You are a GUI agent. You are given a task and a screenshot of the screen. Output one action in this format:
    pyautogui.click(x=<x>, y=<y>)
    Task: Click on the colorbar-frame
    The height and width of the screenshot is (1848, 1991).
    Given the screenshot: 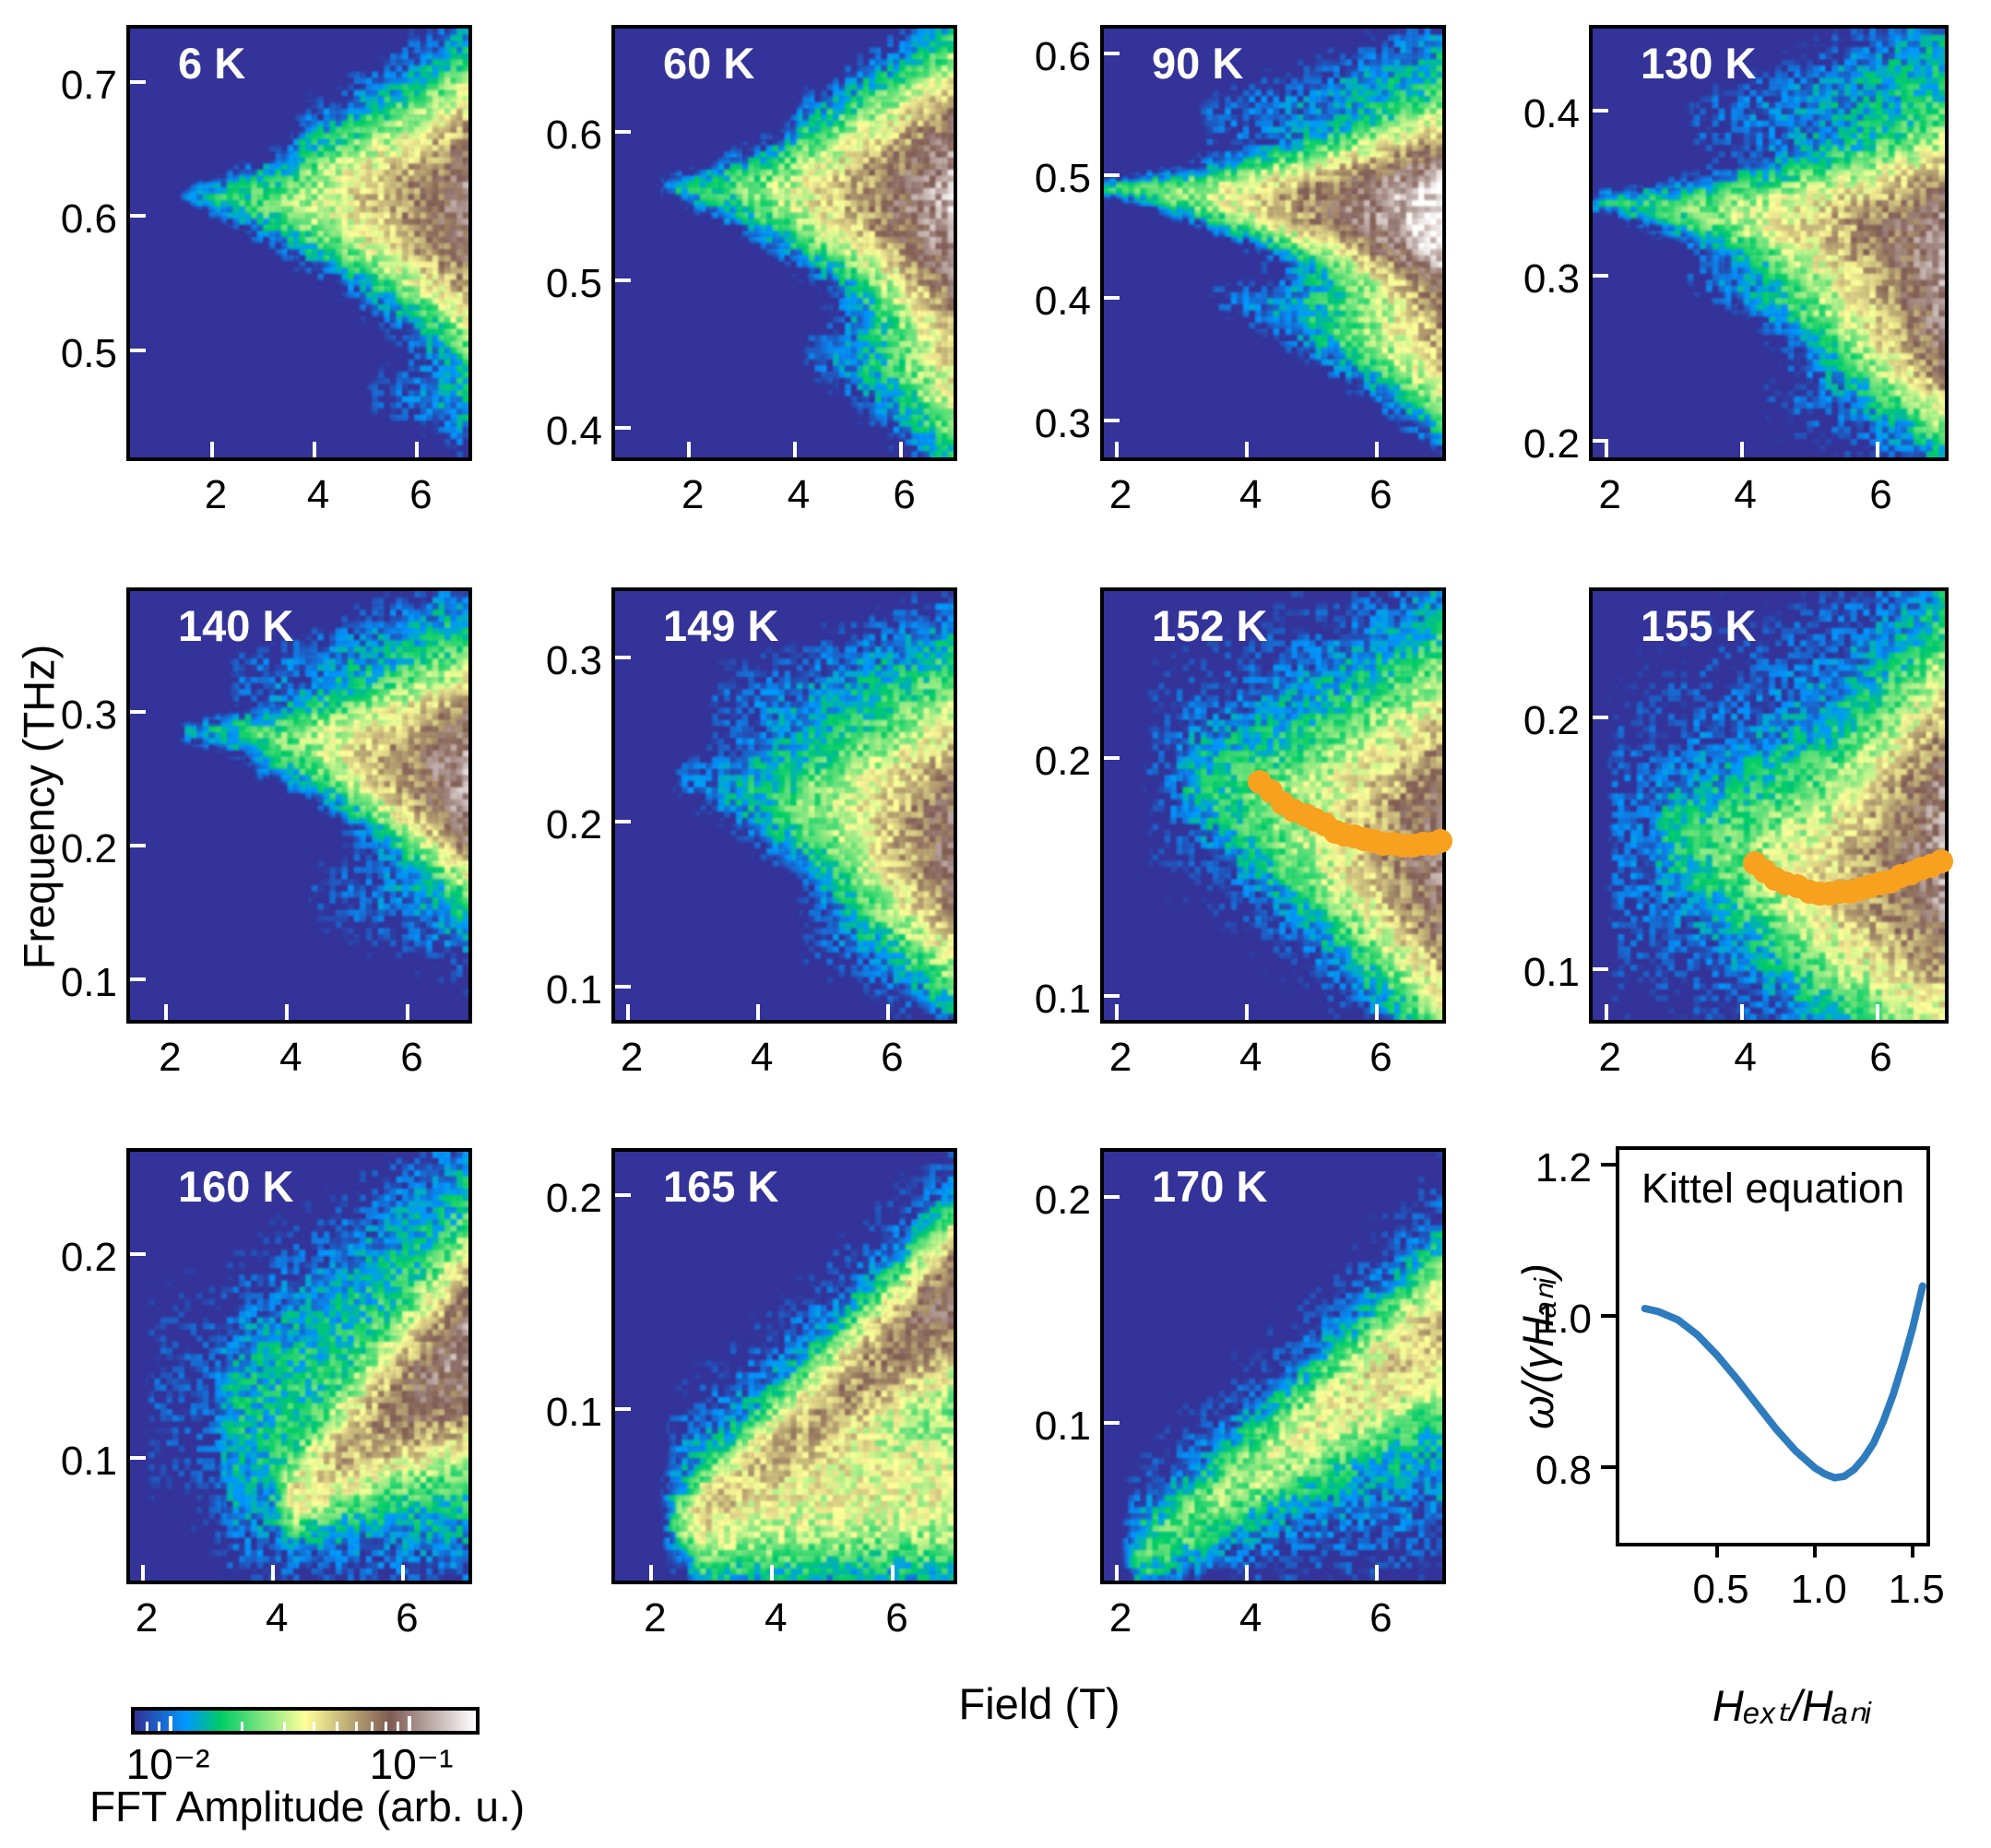 What is the action you would take?
    pyautogui.click(x=305, y=1721)
    